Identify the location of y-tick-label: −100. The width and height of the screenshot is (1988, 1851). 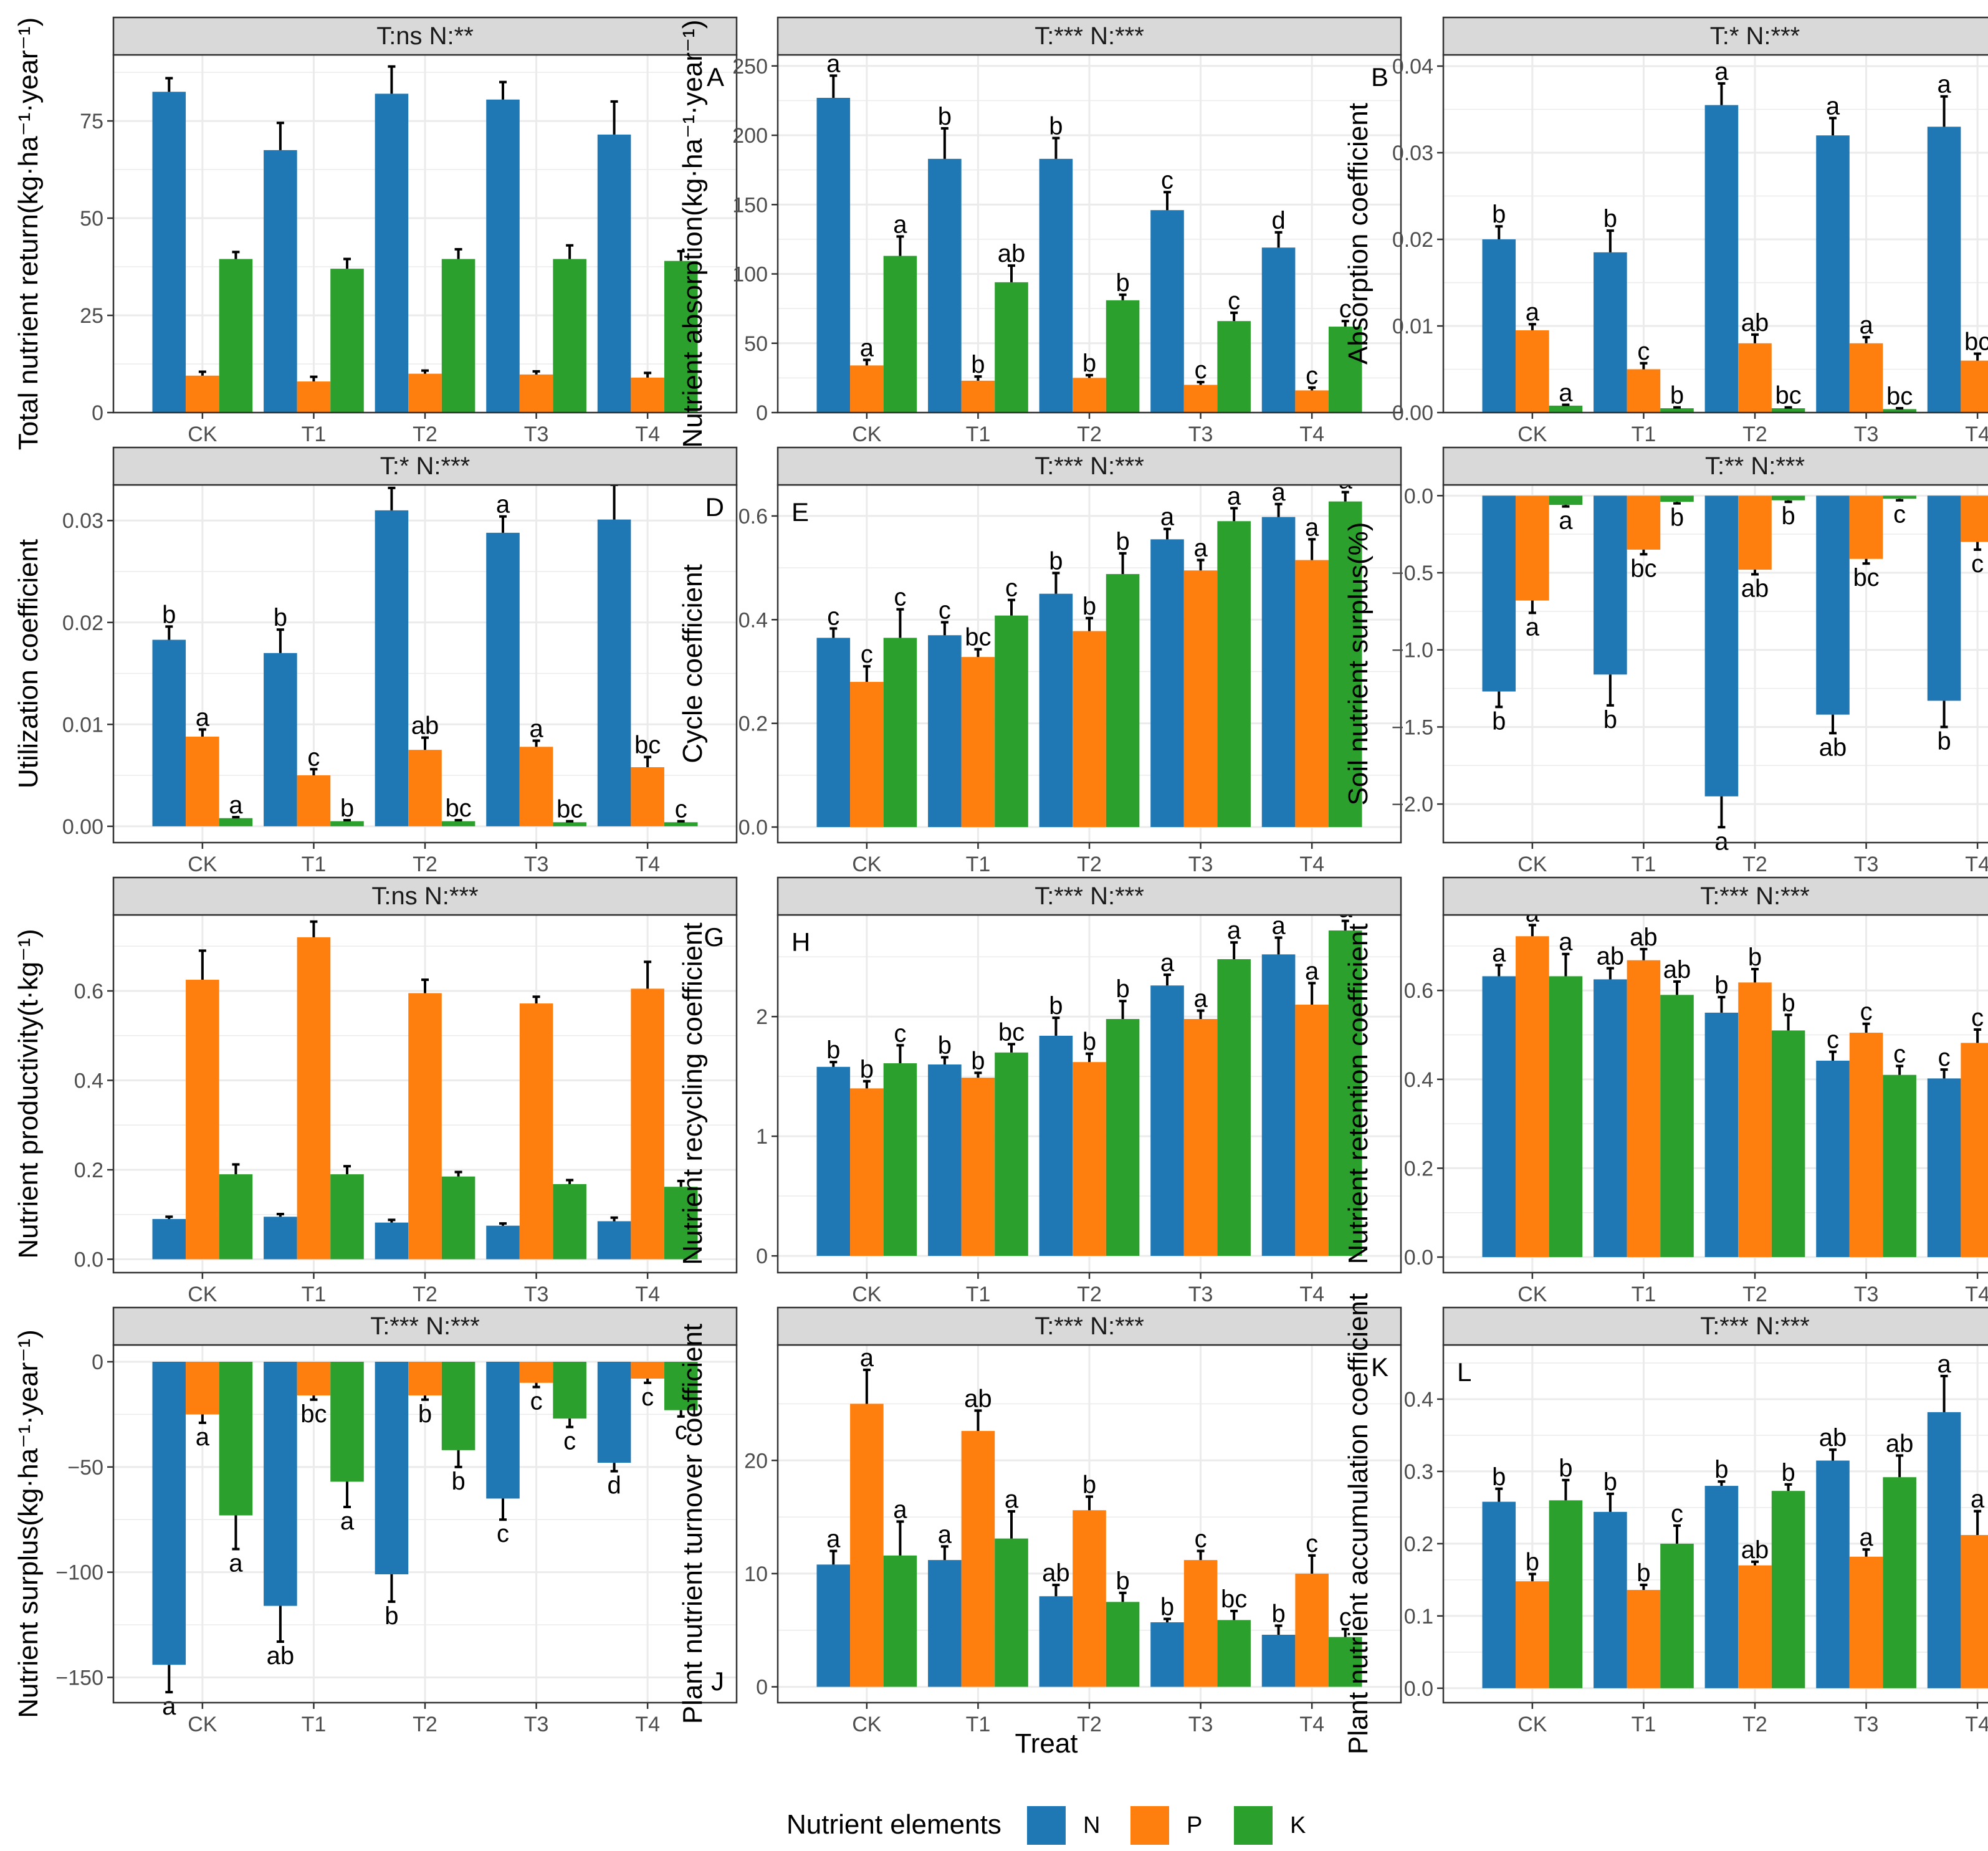
(79, 1573).